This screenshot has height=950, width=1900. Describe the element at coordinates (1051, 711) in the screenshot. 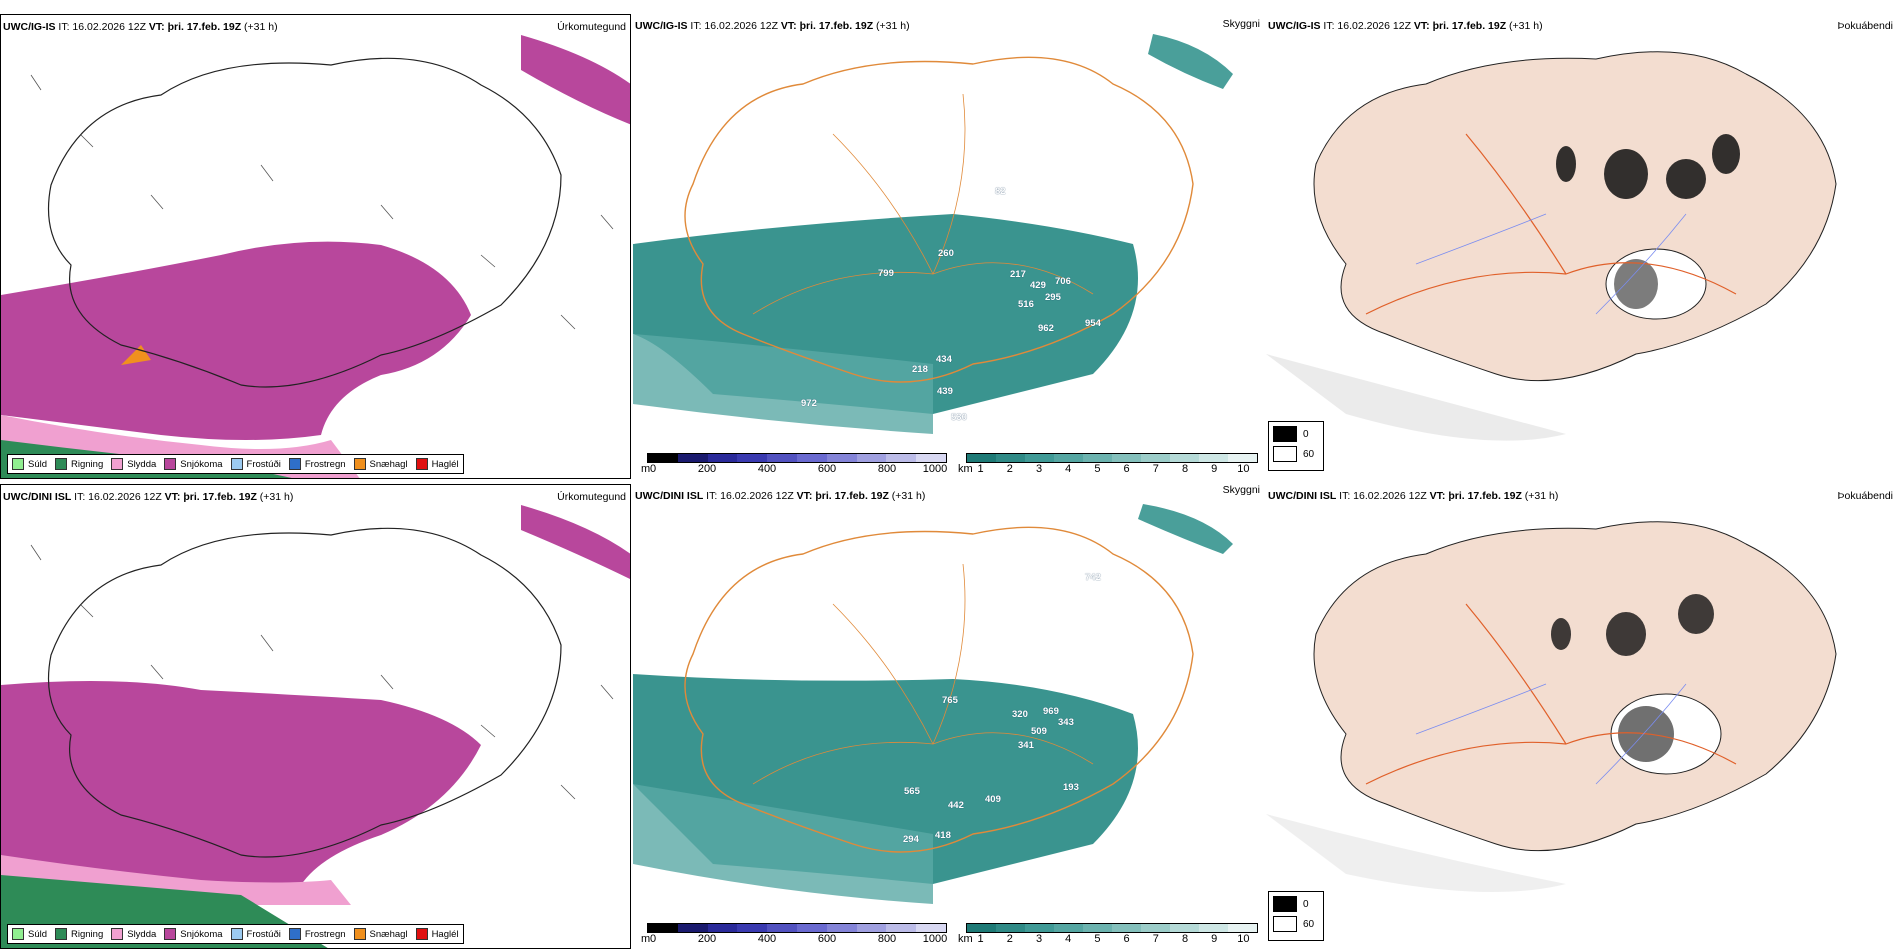

I see `height-label: 969` at that location.